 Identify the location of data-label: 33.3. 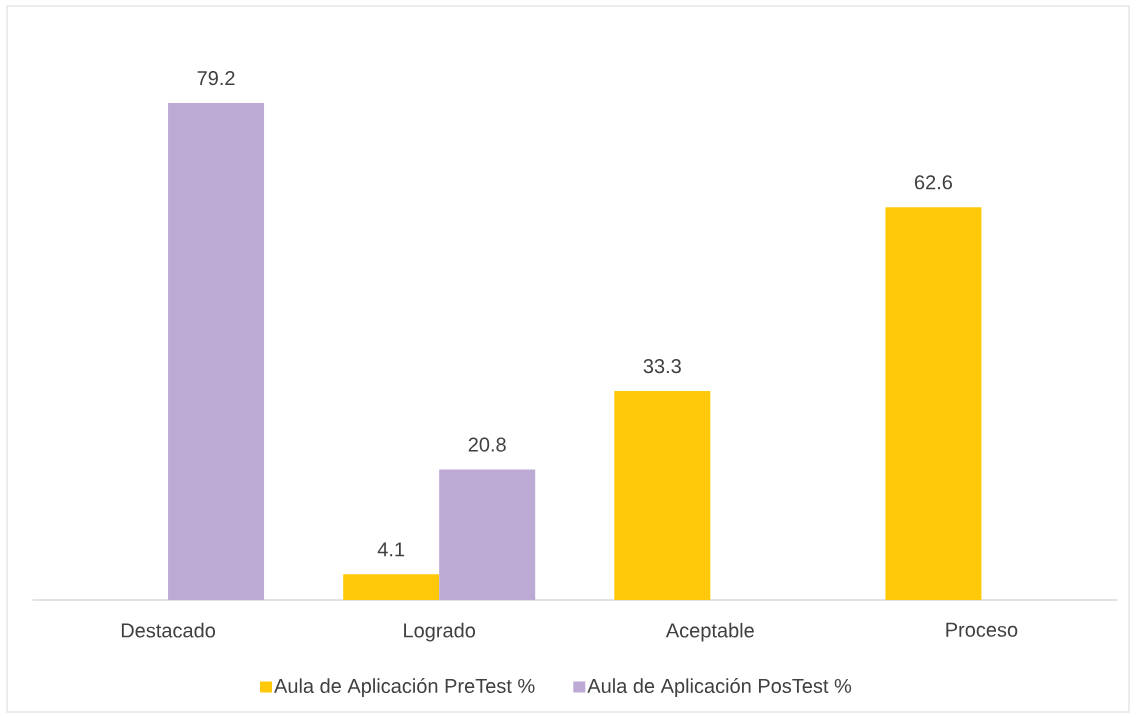
(662, 366).